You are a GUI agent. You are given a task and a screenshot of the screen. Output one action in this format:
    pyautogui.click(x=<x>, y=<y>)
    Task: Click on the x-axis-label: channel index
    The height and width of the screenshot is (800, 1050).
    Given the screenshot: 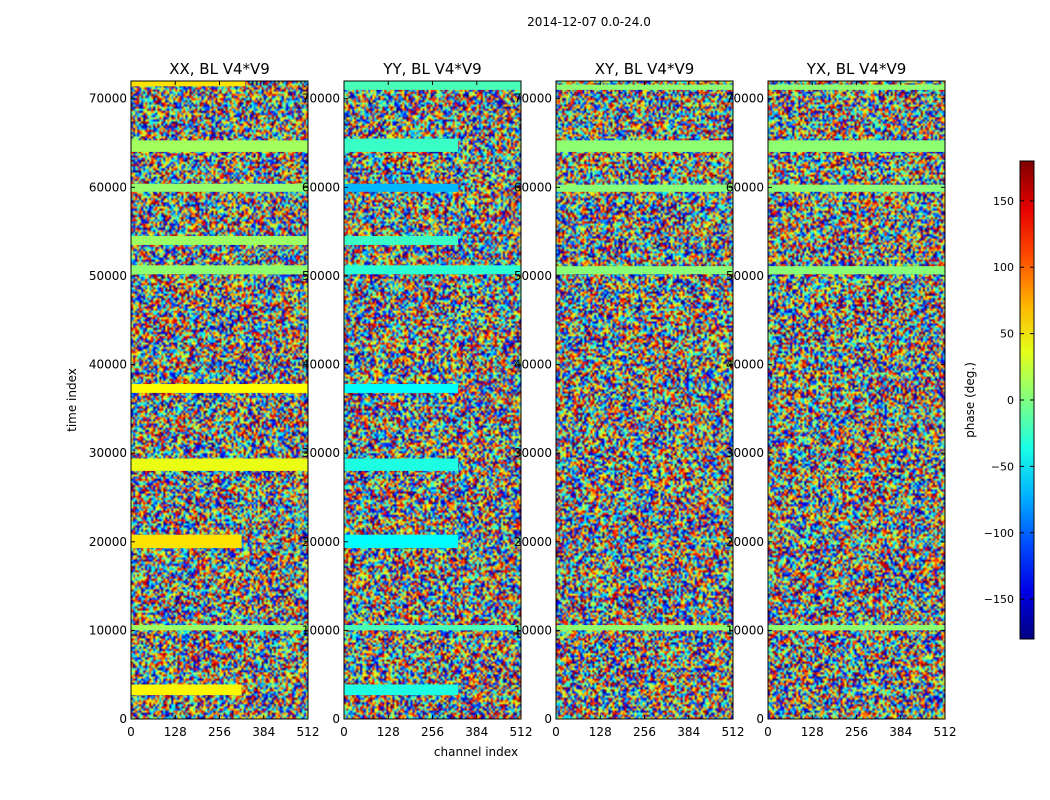 What is the action you would take?
    pyautogui.click(x=476, y=752)
    